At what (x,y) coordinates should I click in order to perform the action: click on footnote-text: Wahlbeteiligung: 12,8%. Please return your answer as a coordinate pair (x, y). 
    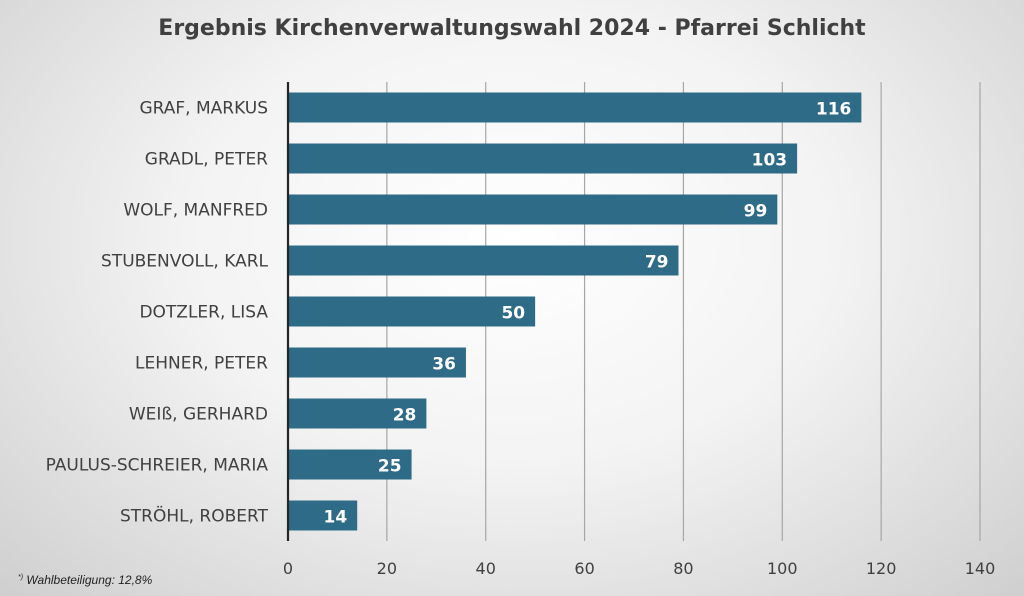
    Looking at the image, I should click on (89, 580).